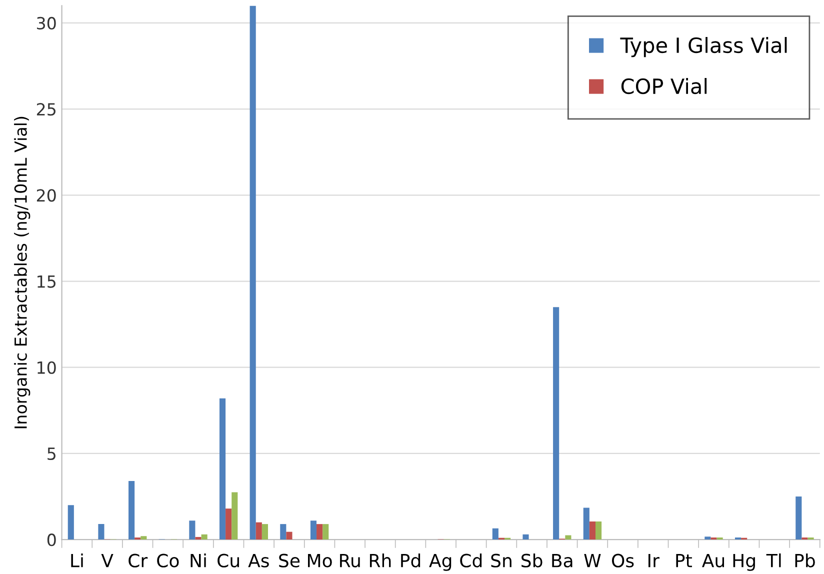  I want to click on legend-label: Type Ⅰ Glass Vial, so click(703, 47).